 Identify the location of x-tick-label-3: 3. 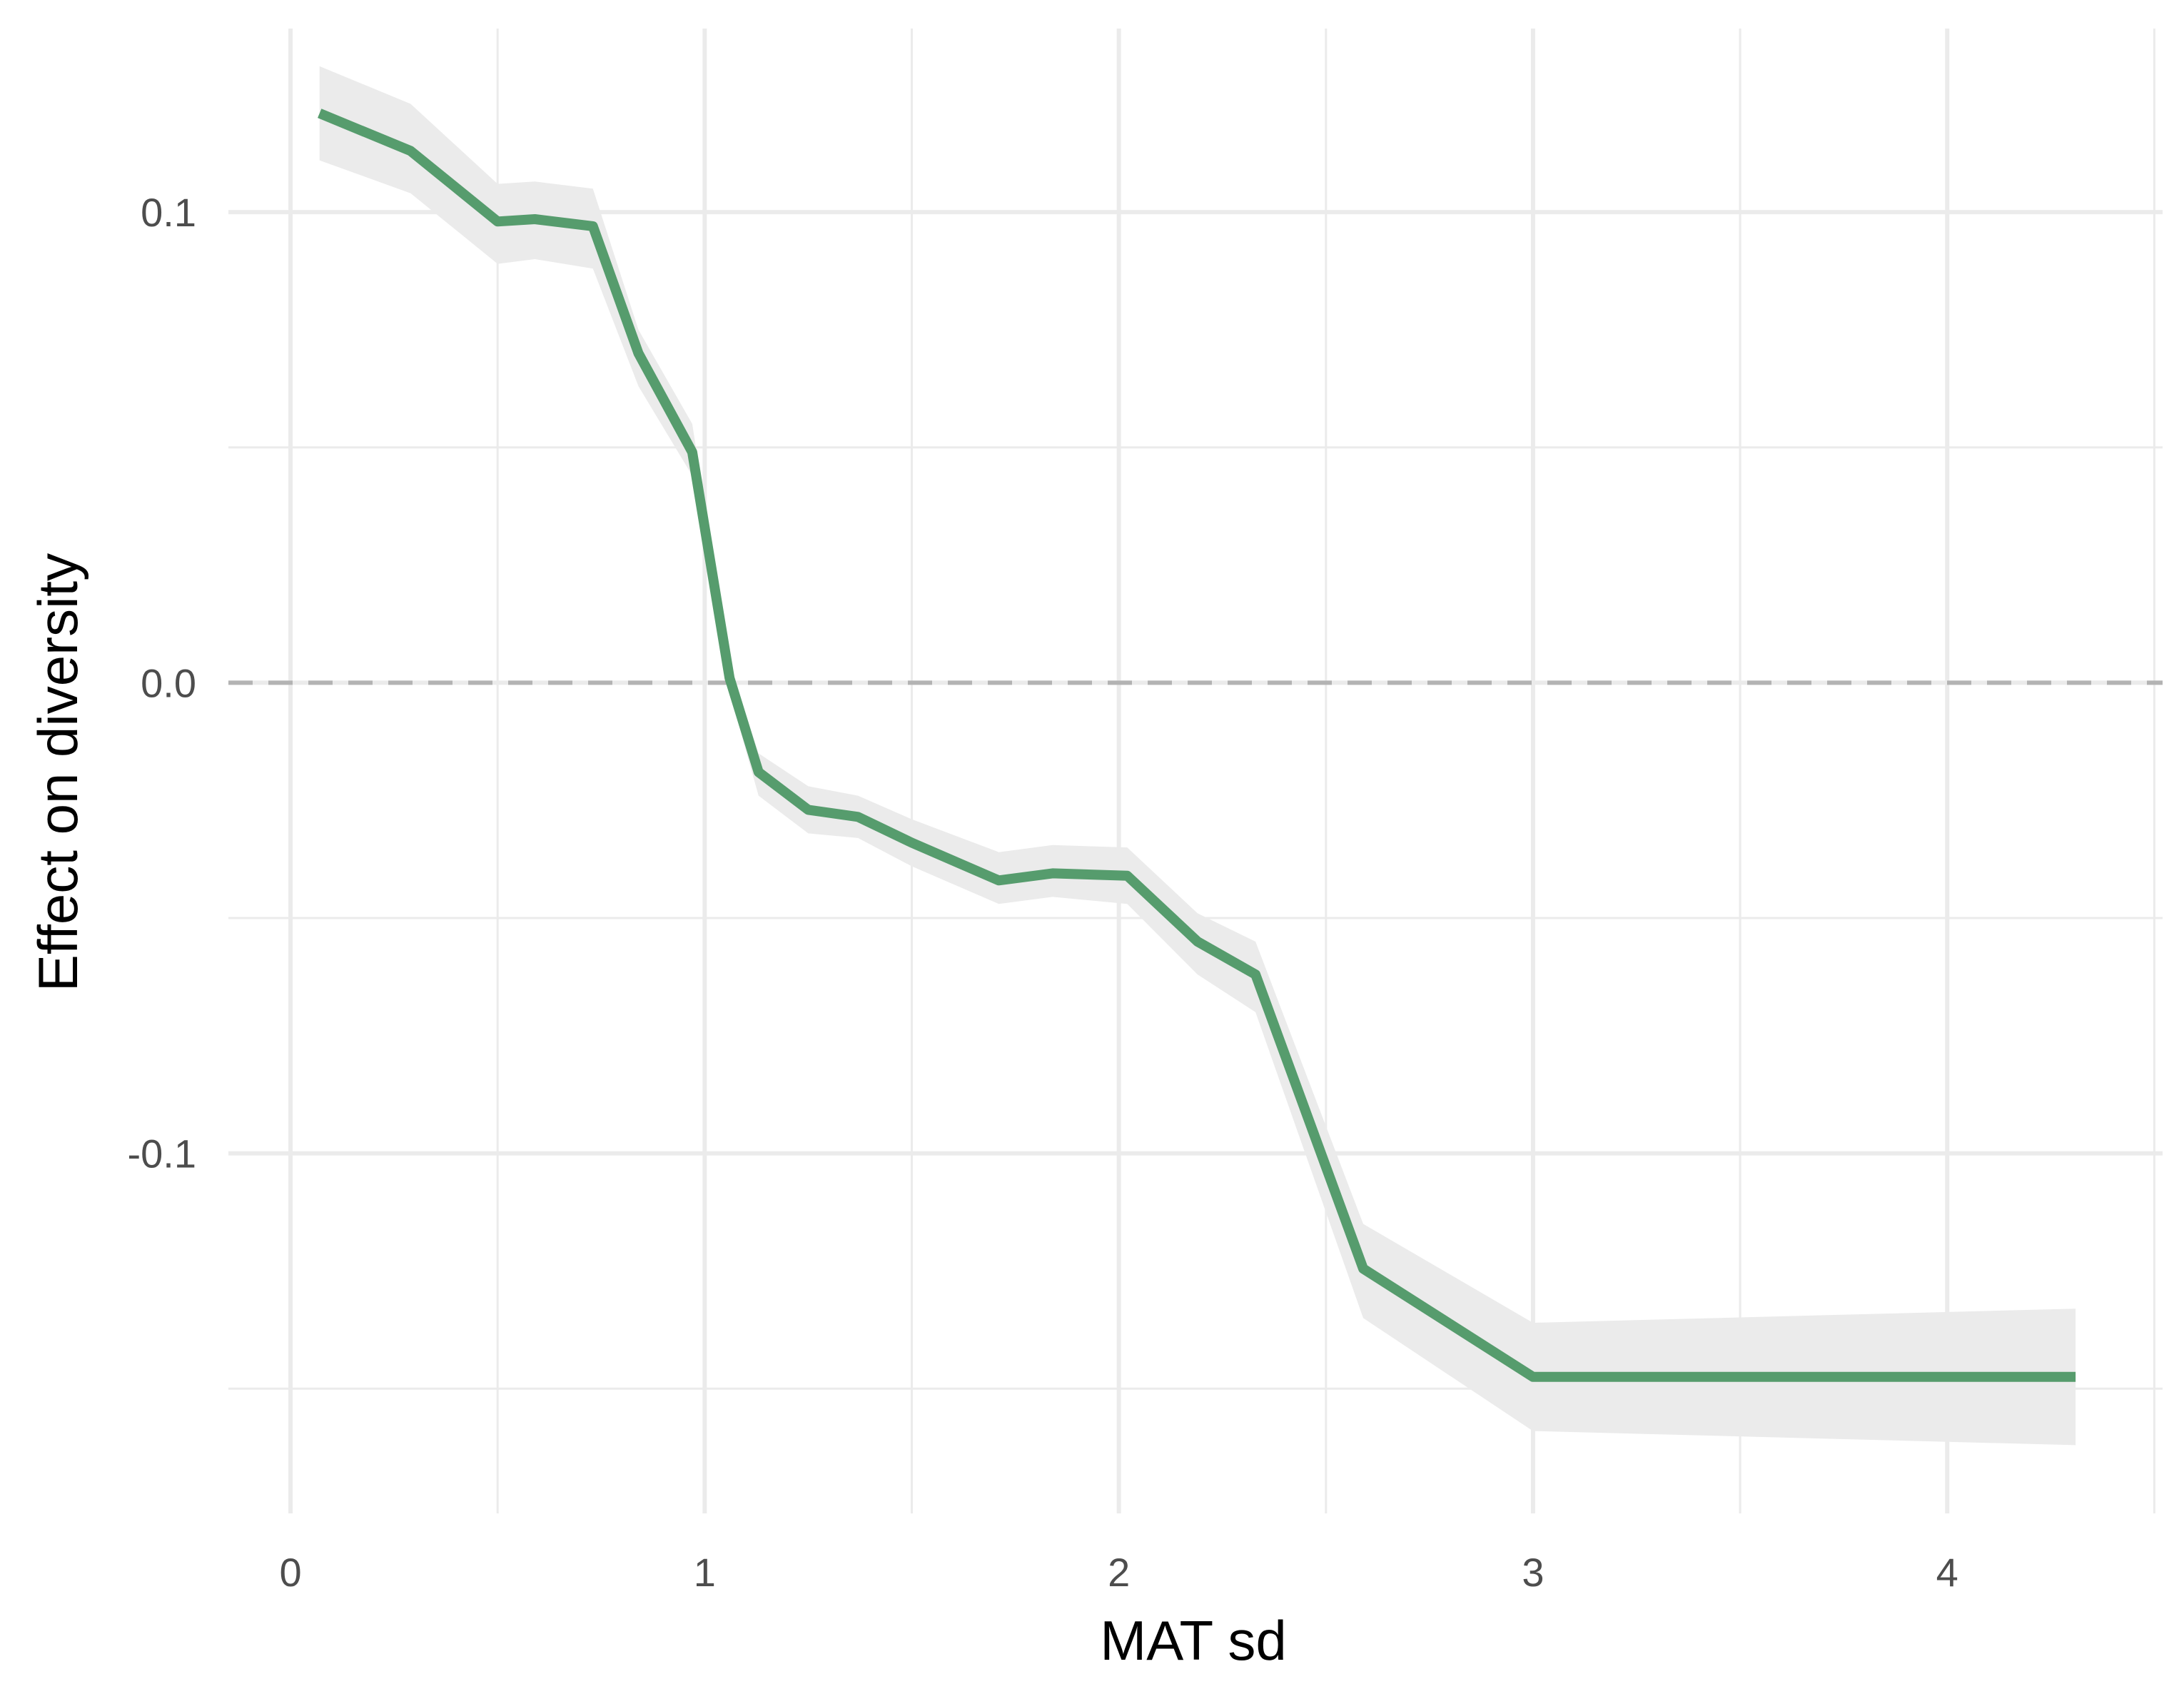
(1533, 1572).